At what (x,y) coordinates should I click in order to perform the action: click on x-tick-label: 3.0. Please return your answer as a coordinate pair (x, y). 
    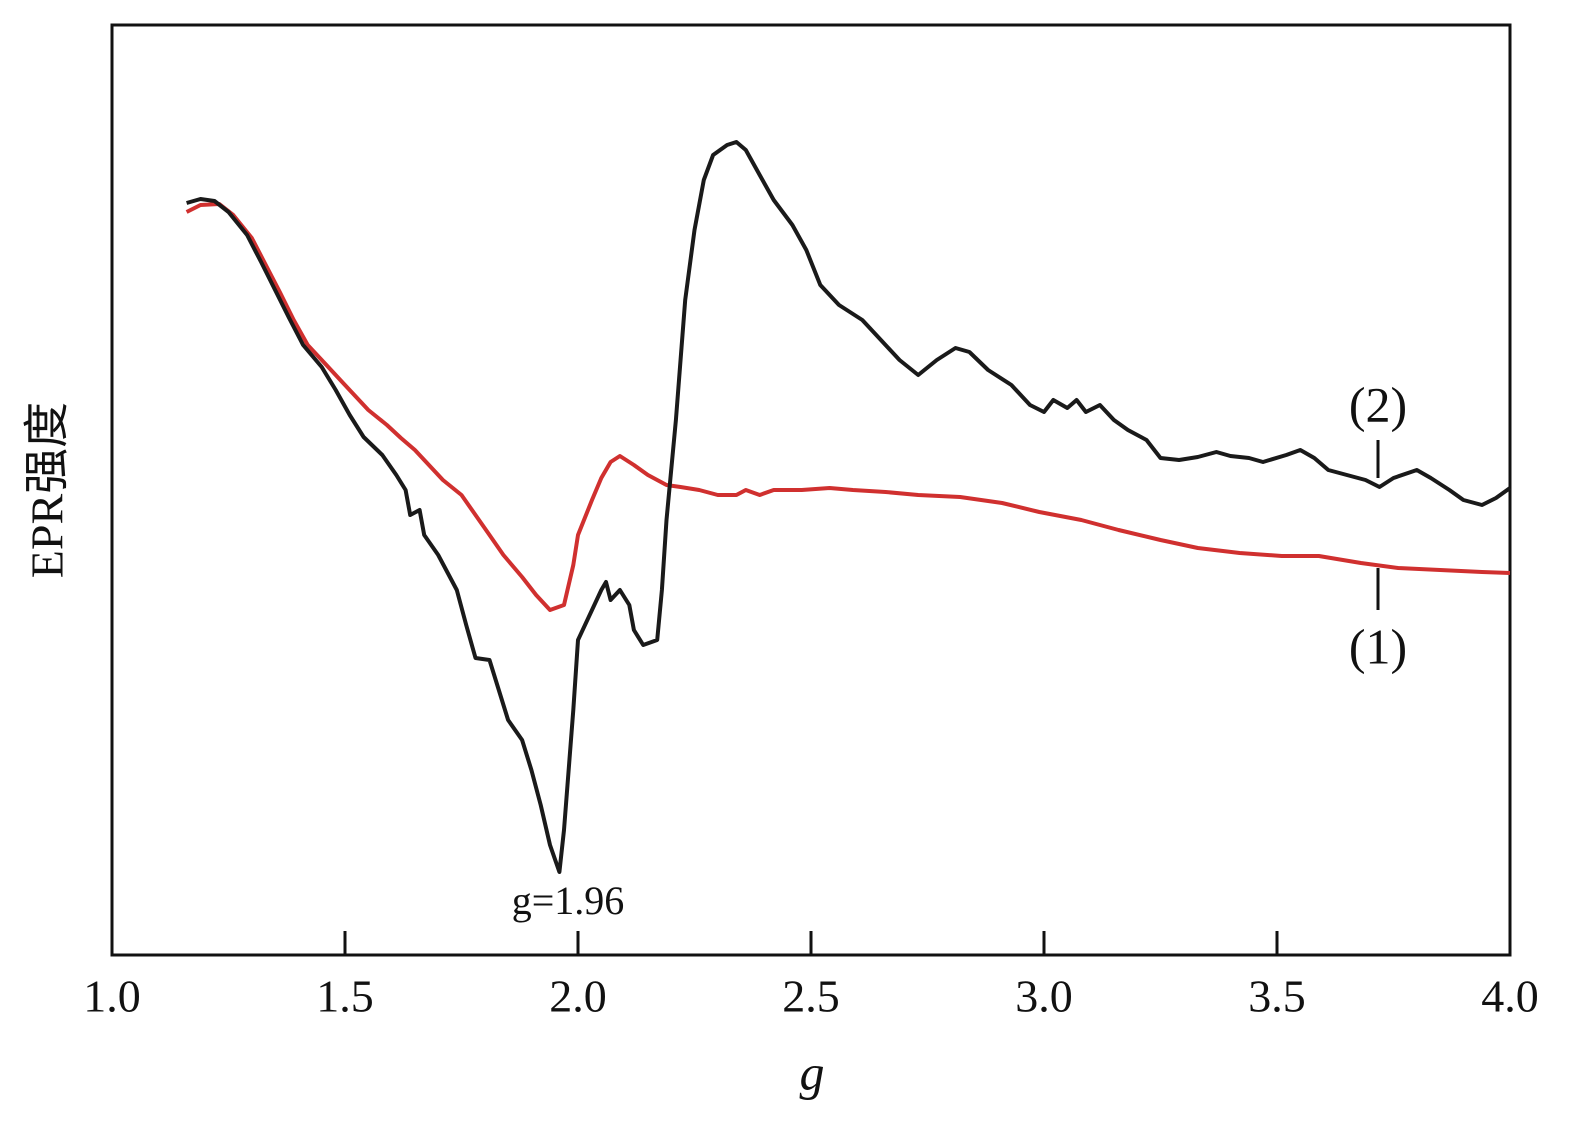
    Looking at the image, I should click on (1044, 996).